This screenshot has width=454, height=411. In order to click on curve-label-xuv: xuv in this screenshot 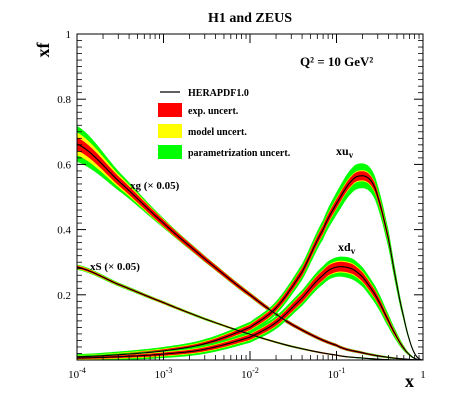, I will do `click(345, 152)`.